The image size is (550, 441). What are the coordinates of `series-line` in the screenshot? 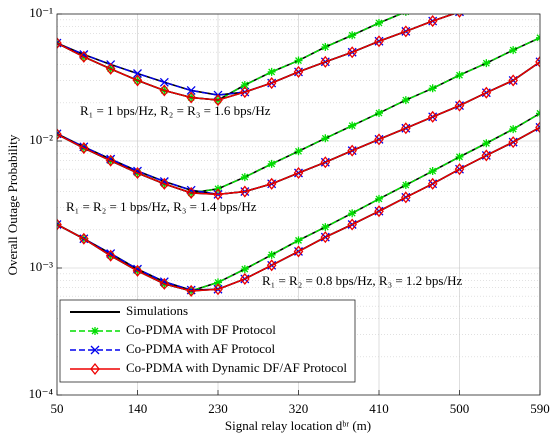 It's located at (256, 57).